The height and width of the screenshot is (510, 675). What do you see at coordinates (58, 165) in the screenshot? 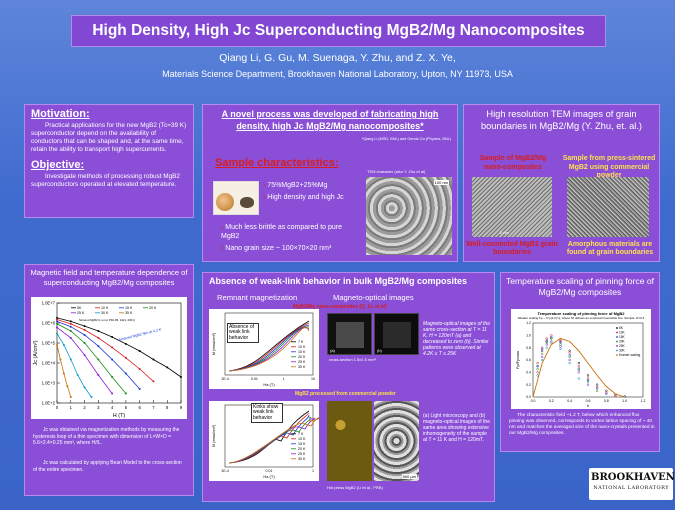
I see `objective-heading: Objective:` at bounding box center [58, 165].